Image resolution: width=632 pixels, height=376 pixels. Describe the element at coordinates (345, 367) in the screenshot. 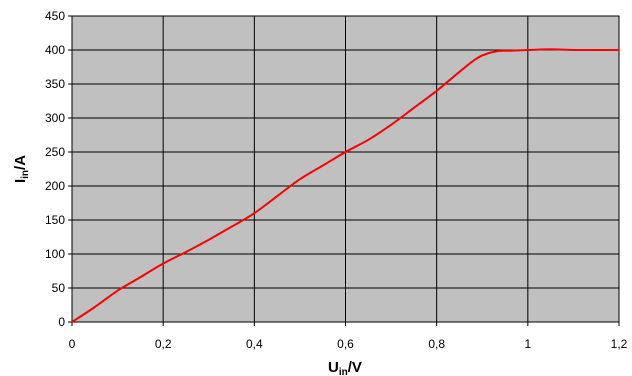

I see `x-axis-label: Uin/V` at that location.